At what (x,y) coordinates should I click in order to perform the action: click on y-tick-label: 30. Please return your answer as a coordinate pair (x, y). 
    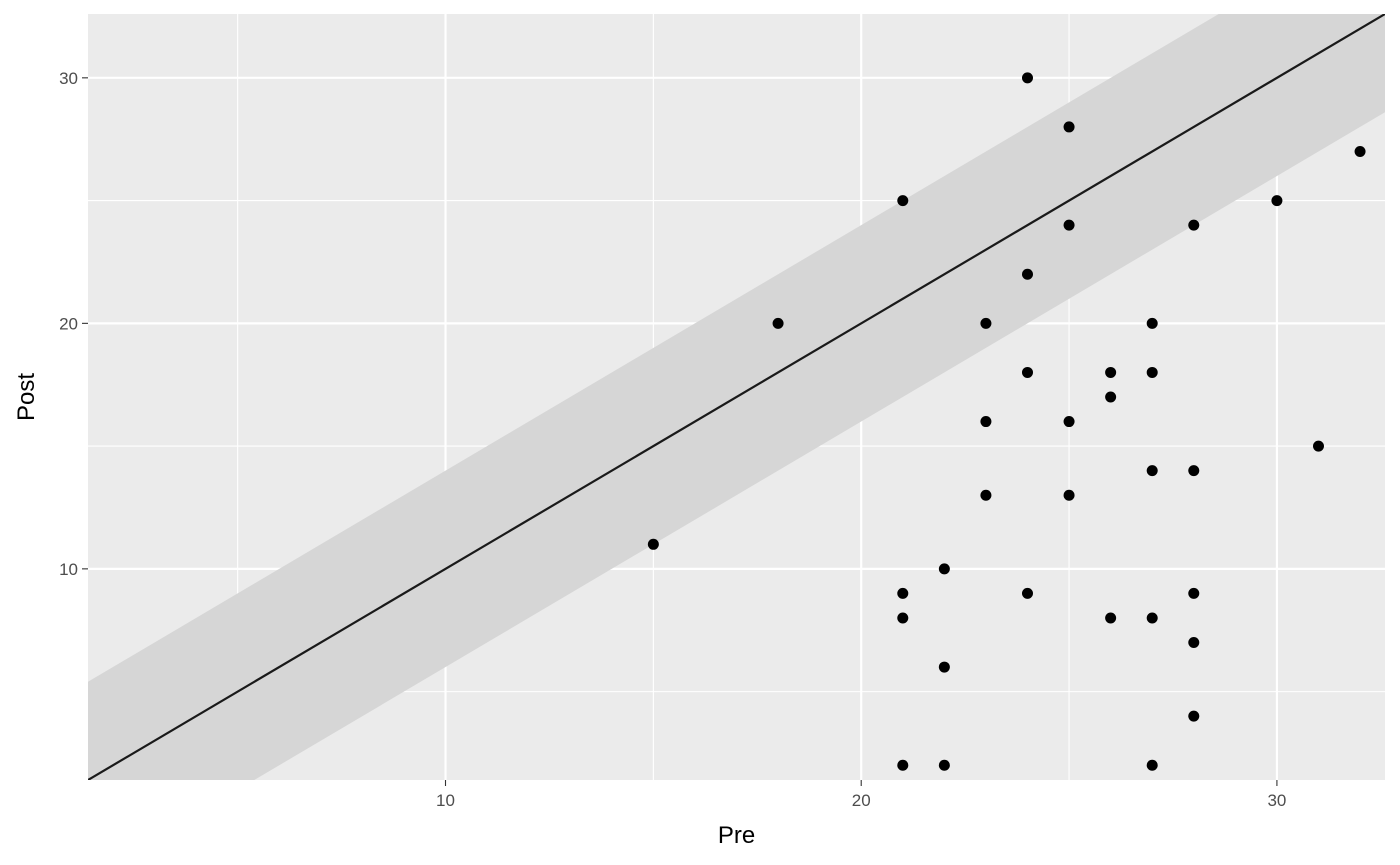
    Looking at the image, I should click on (68, 78).